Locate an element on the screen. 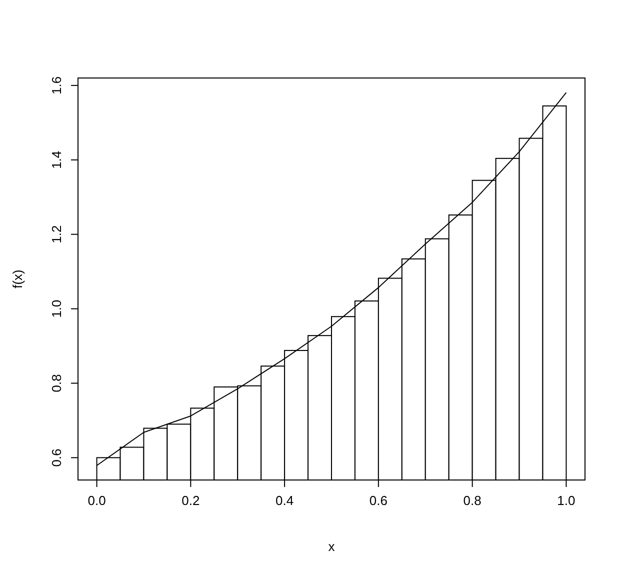 The image size is (626, 575). x-tick-label: 0.8 is located at coordinates (472, 500).